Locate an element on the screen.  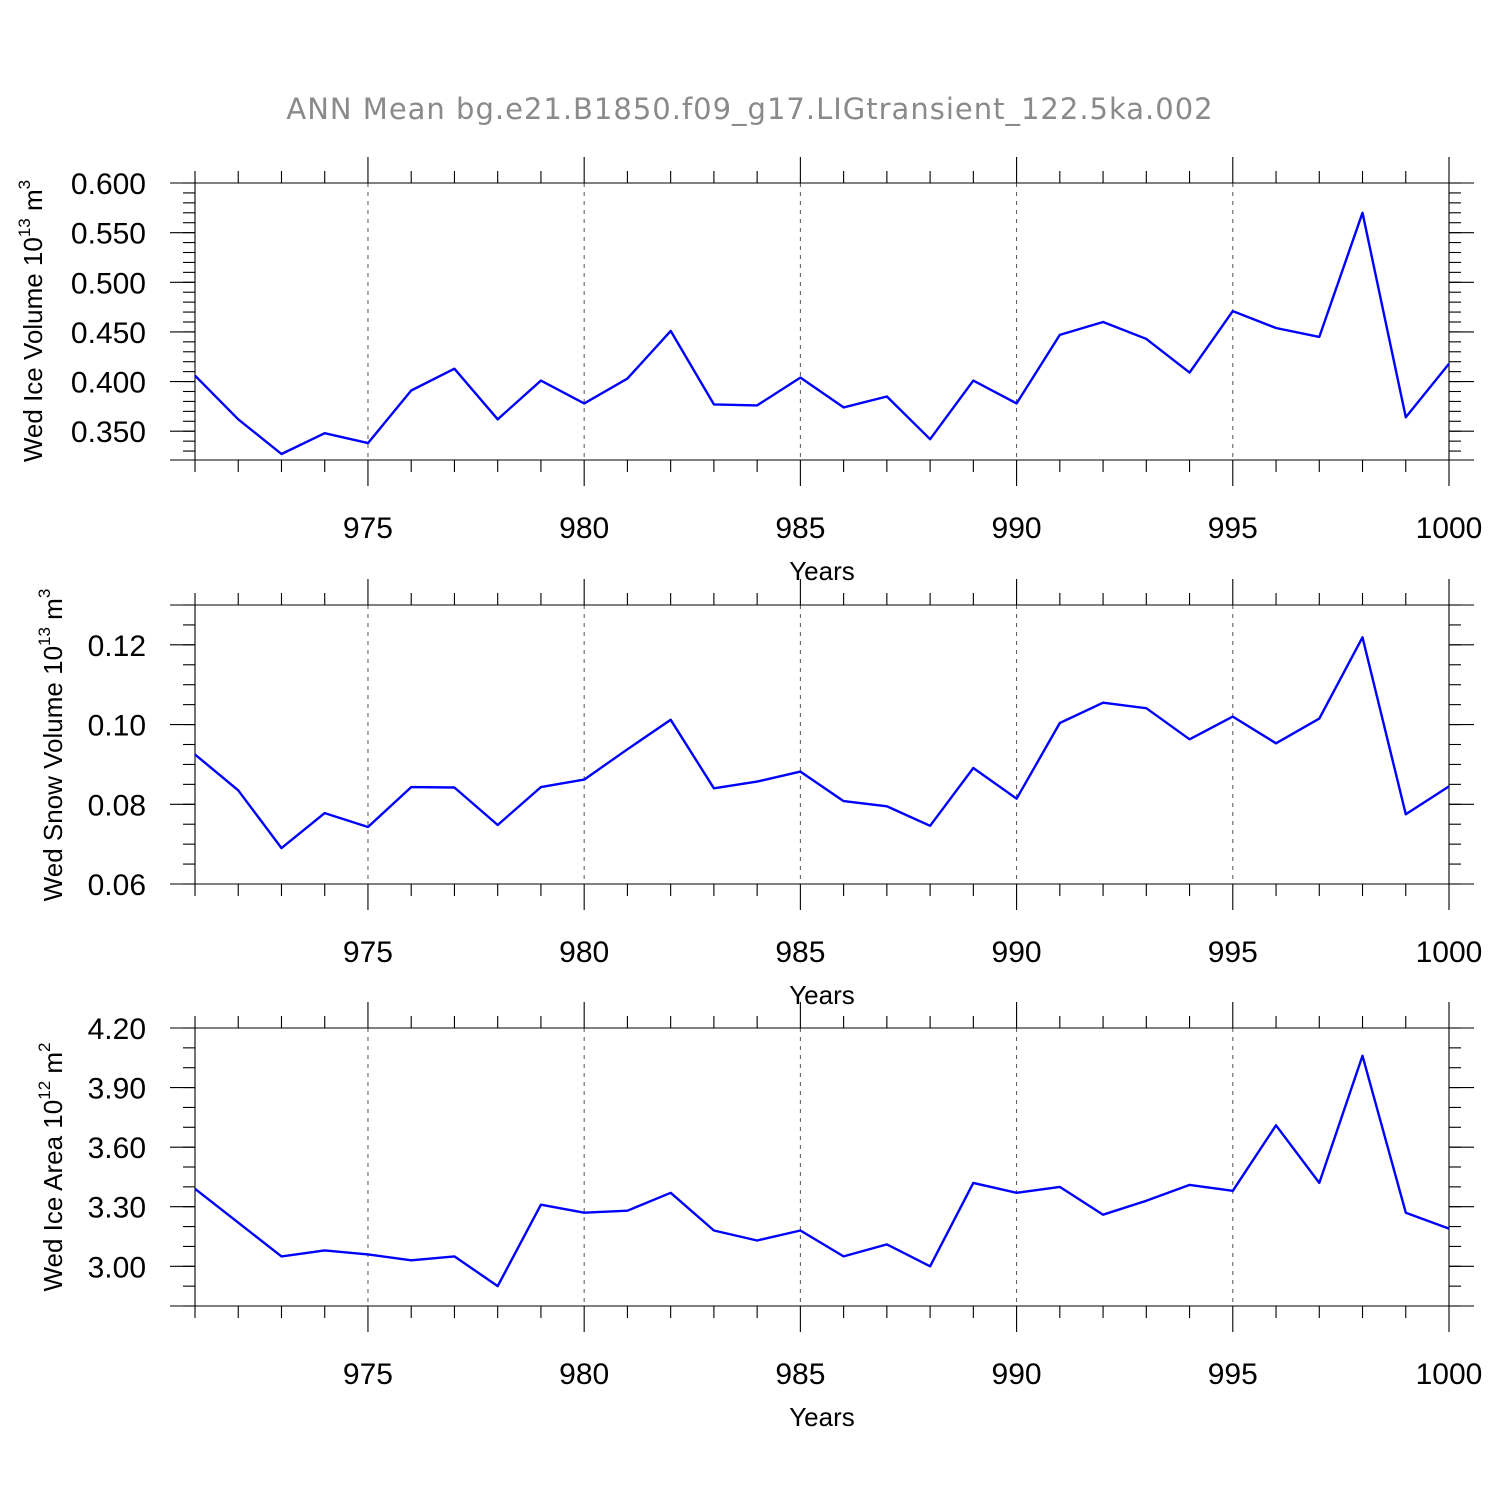
y-axis-unit-exp: 12 is located at coordinates (44, 1090).